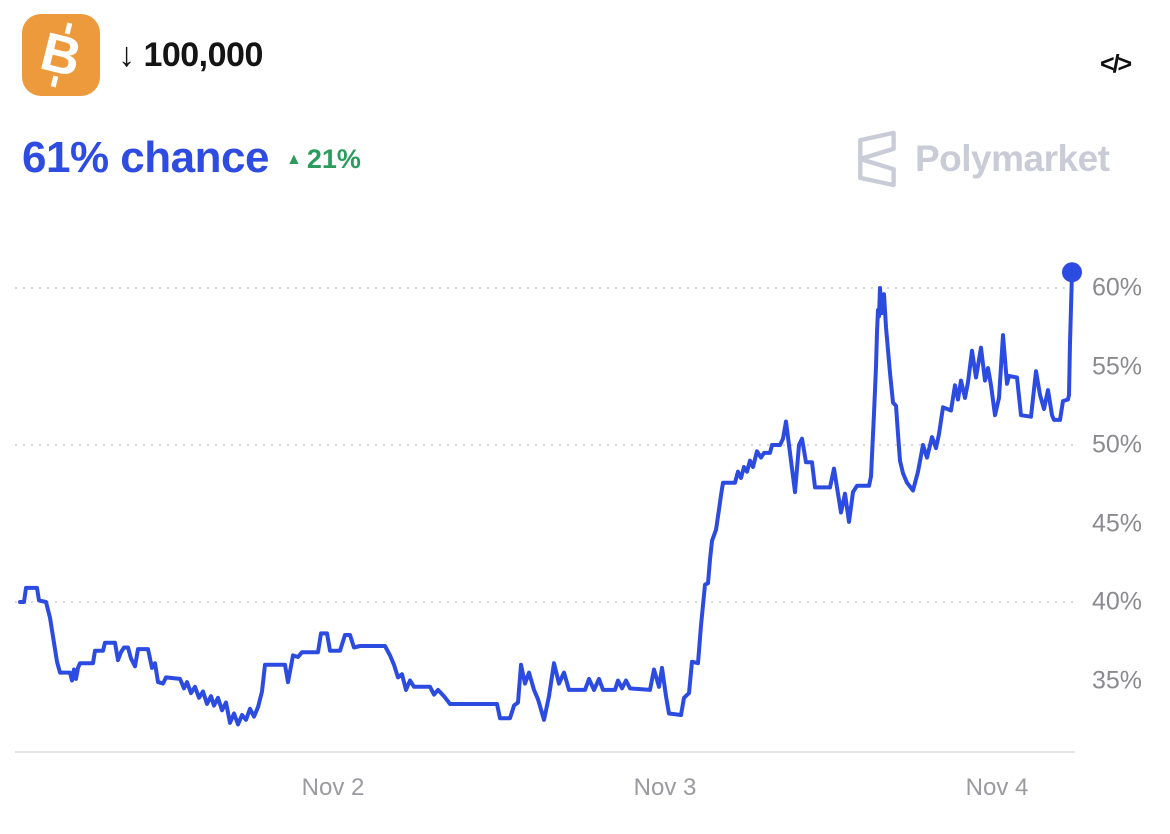 The width and height of the screenshot is (1170, 834). Describe the element at coordinates (1012, 158) in the screenshot. I see `polymarket-wordmark: Polymarket` at that location.